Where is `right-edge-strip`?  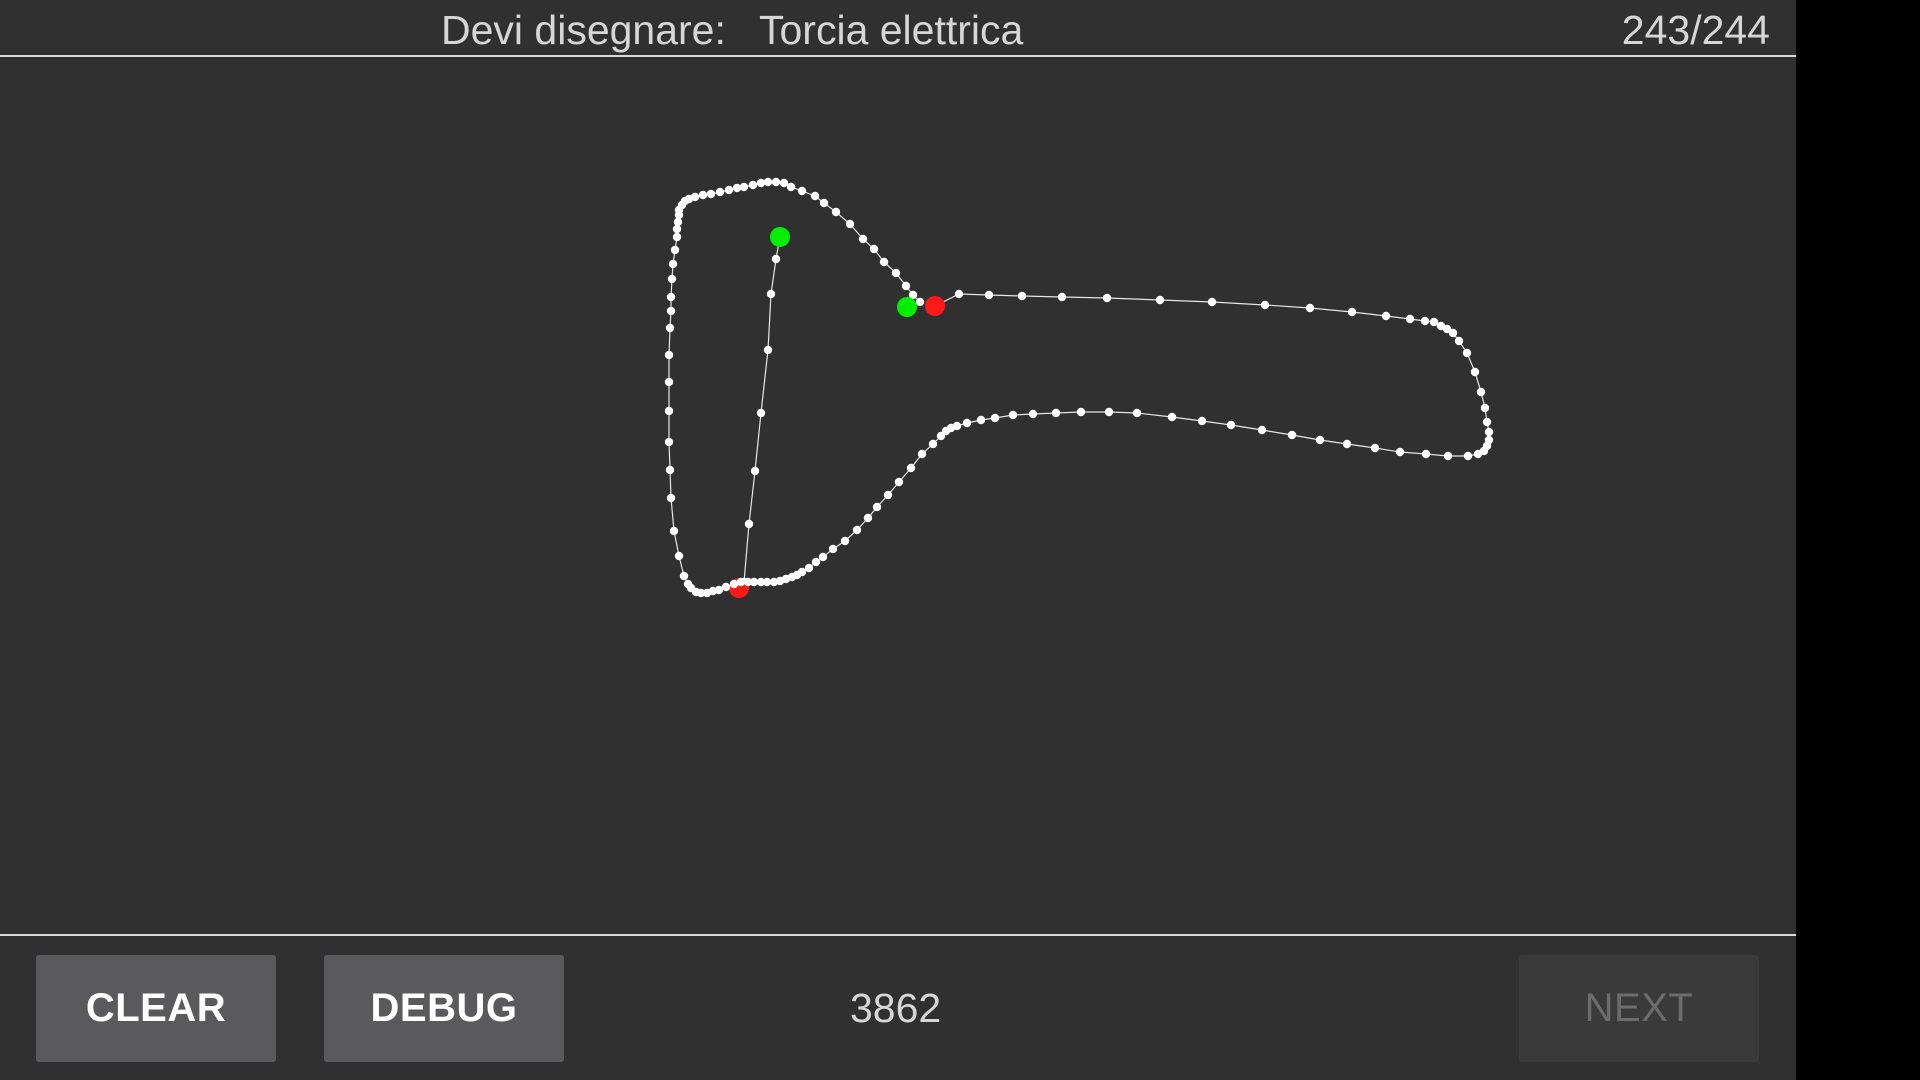
right-edge-strip is located at coordinates (1858, 540).